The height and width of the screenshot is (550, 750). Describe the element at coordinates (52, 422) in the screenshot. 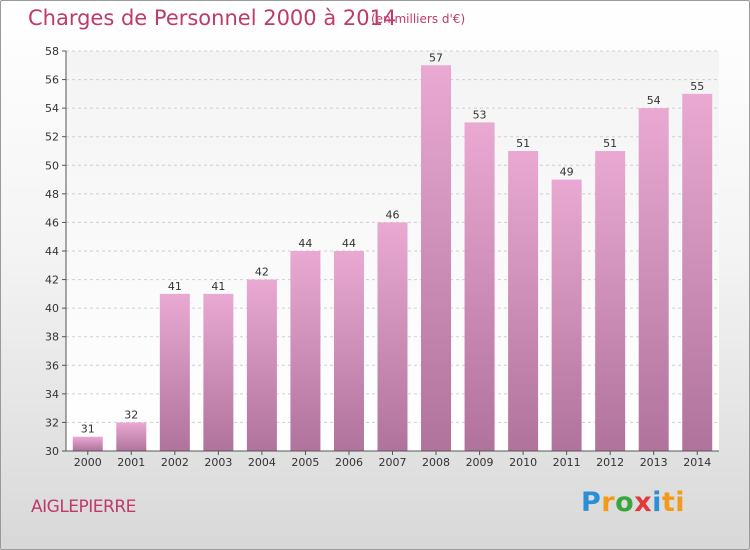

I see `y-tick-label: 32` at that location.